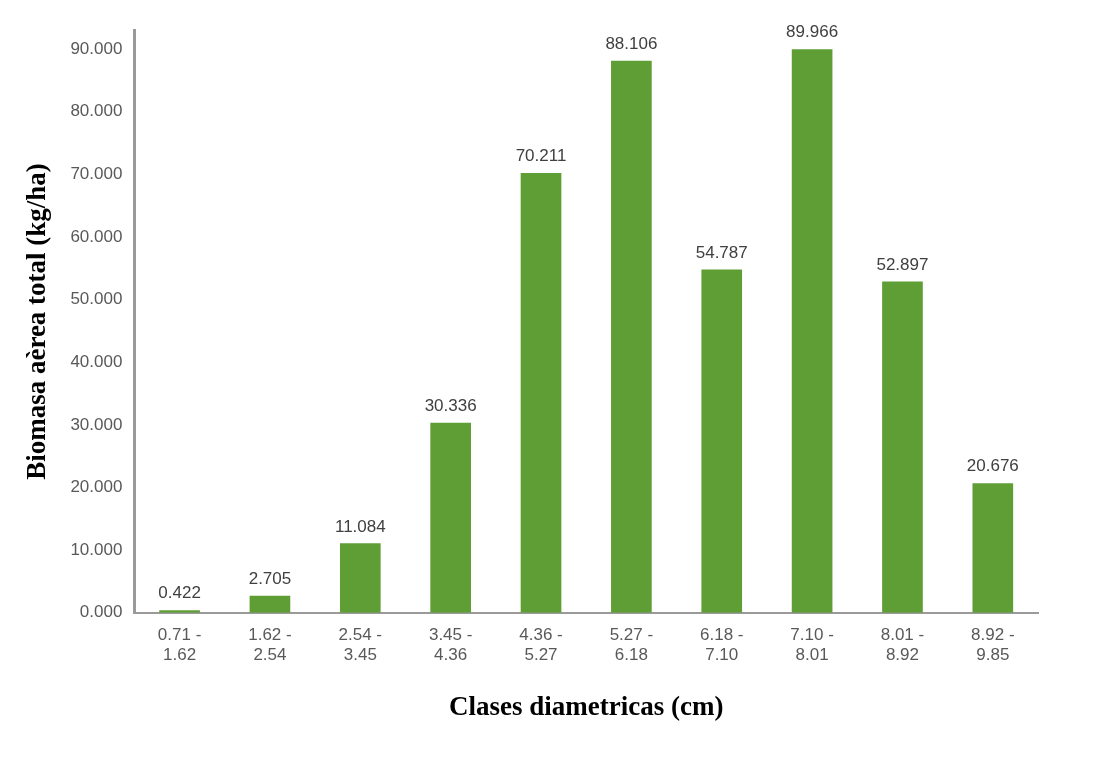 This screenshot has height=760, width=1109. Describe the element at coordinates (179, 593) in the screenshot. I see `data-label: 0.422` at that location.